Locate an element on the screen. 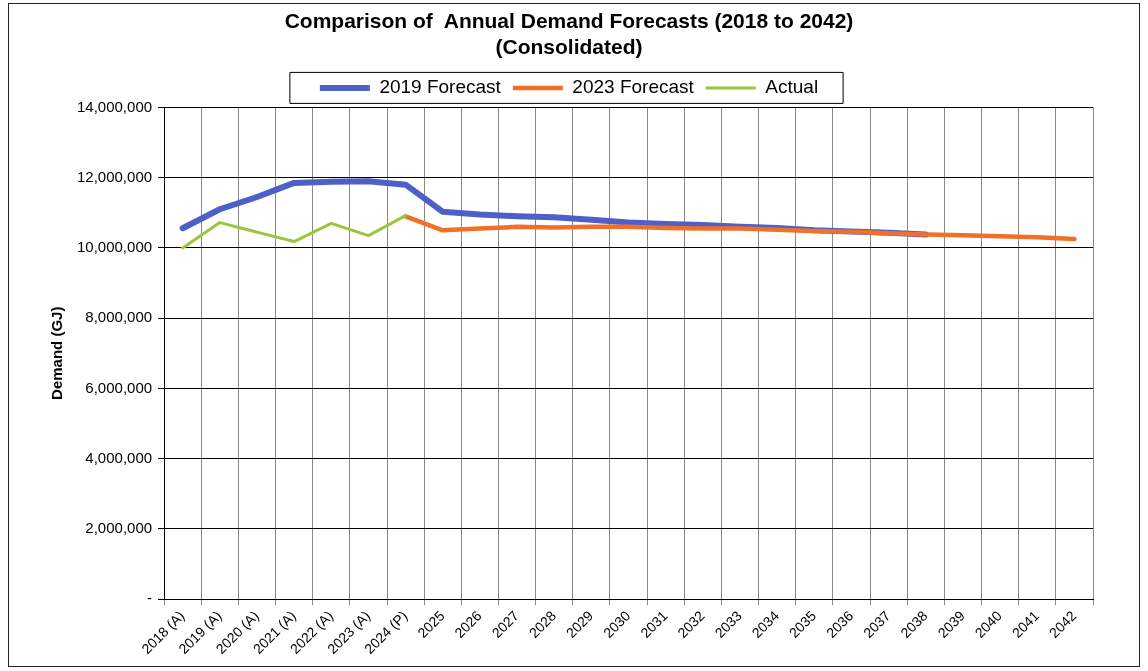 The image size is (1148, 671). legend-label: Actual is located at coordinates (792, 87).